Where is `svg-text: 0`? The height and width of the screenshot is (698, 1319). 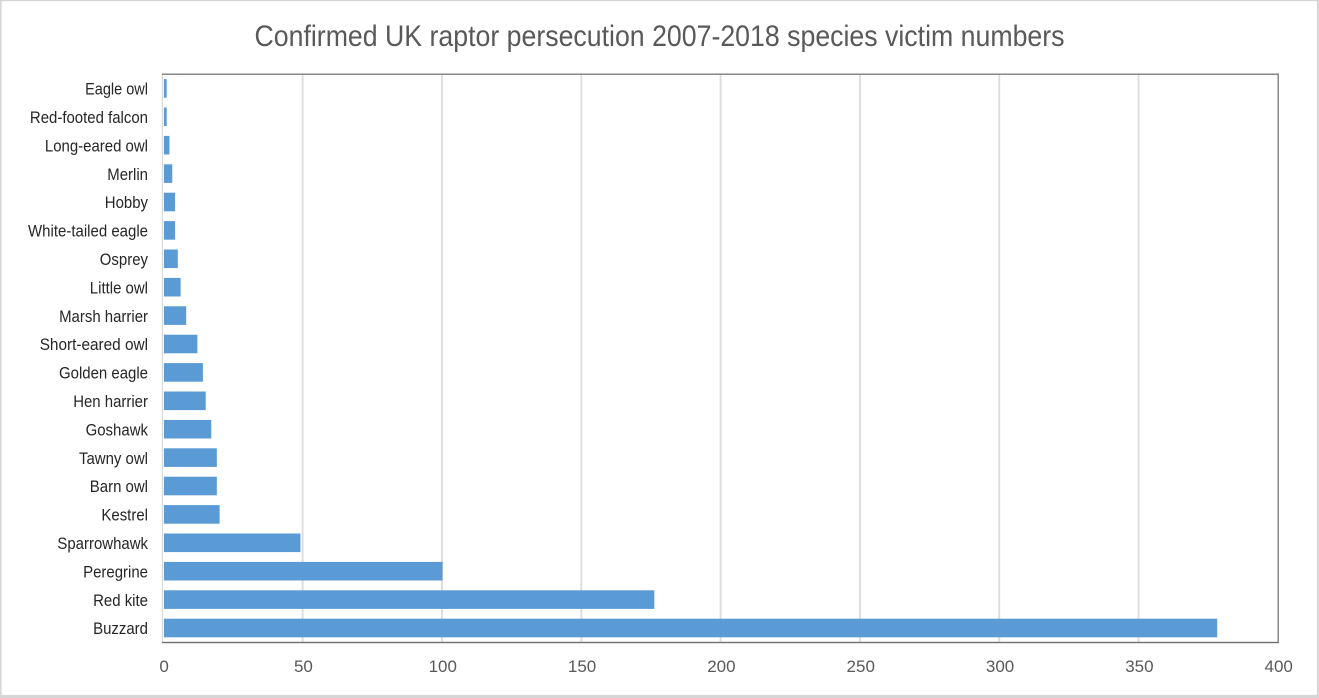
svg-text: 0 is located at coordinates (163, 666).